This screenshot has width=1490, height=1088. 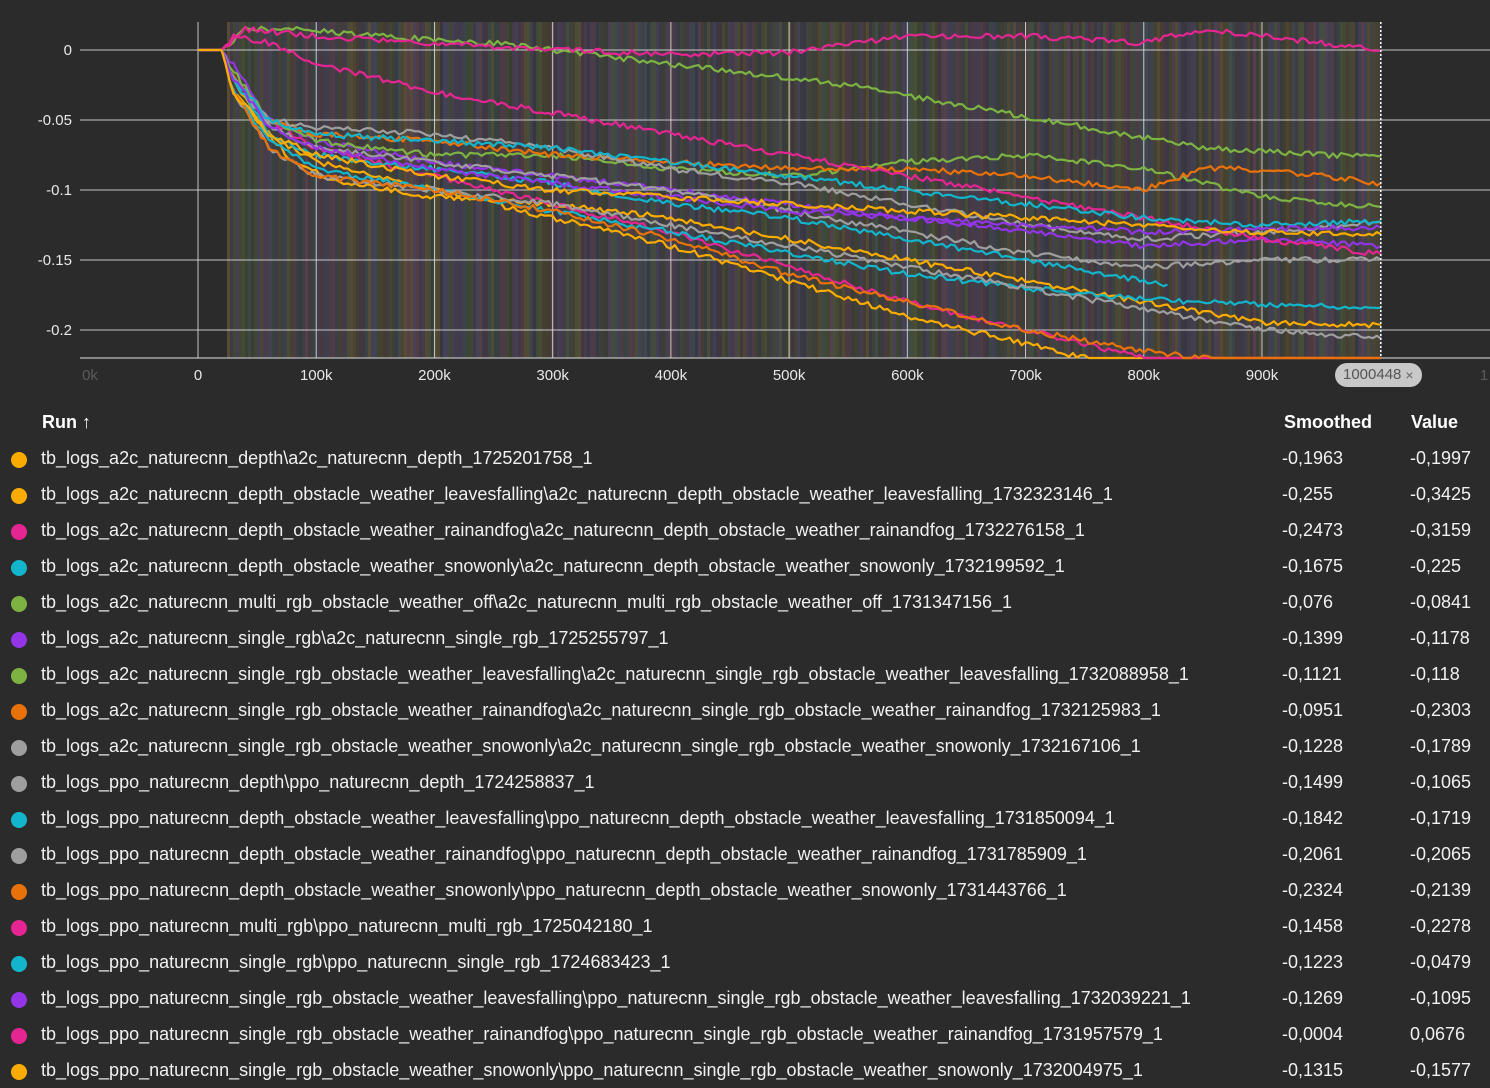 What do you see at coordinates (1441, 890) in the screenshot?
I see `raw-value: -0,2139` at bounding box center [1441, 890].